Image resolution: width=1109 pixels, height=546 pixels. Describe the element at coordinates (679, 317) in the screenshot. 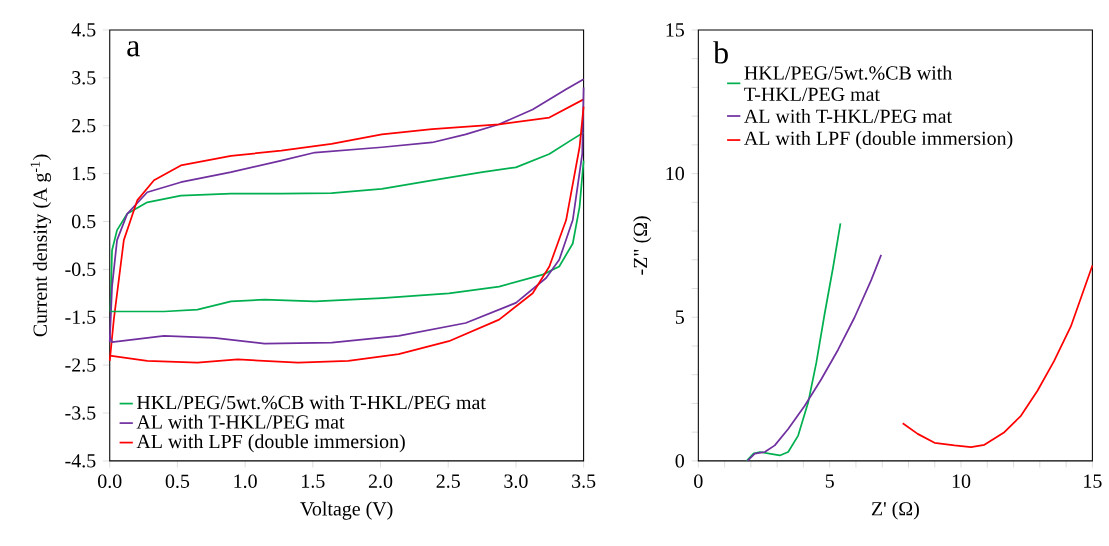

I see `y-tick-label: 5` at that location.